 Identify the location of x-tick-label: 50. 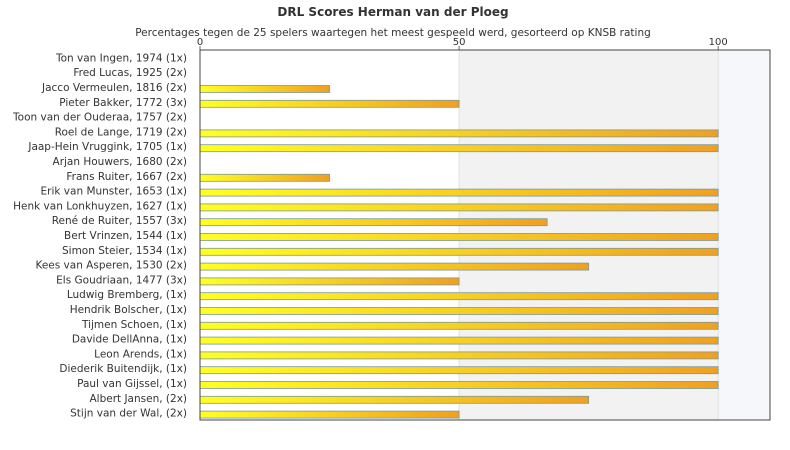
(459, 42).